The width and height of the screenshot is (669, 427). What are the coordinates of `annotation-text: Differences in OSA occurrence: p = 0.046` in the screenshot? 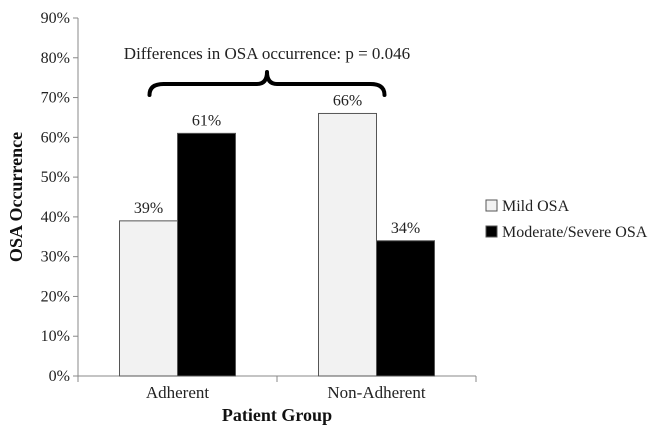 It's located at (267, 53).